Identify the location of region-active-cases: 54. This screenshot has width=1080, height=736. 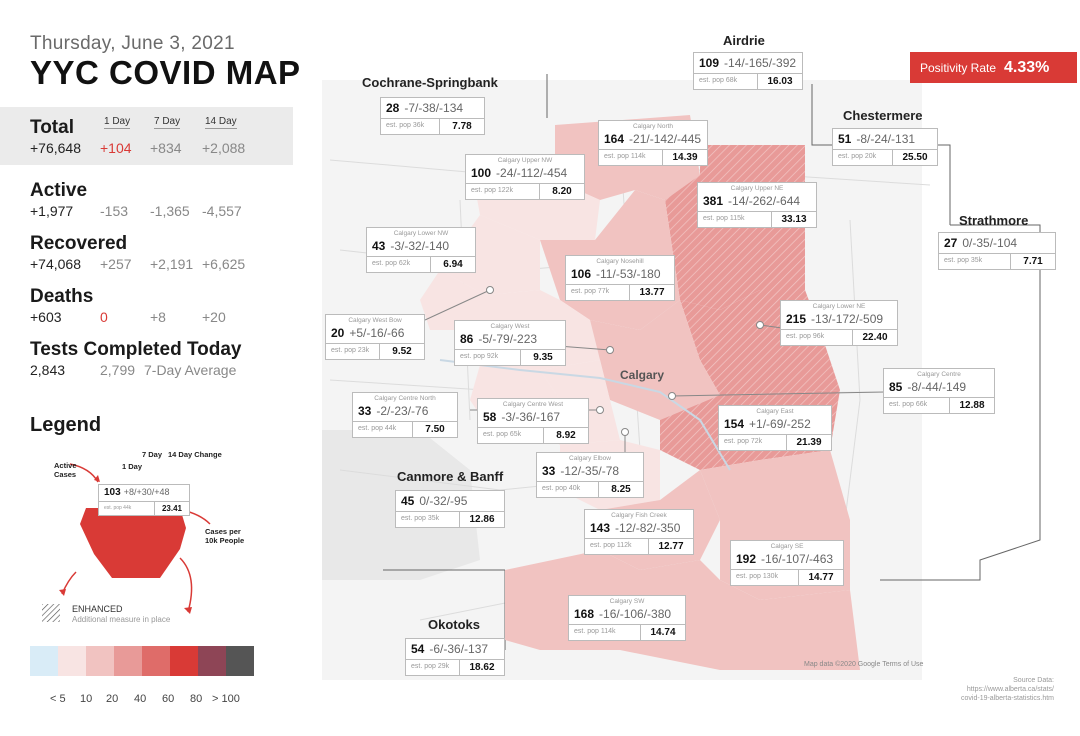
(418, 649).